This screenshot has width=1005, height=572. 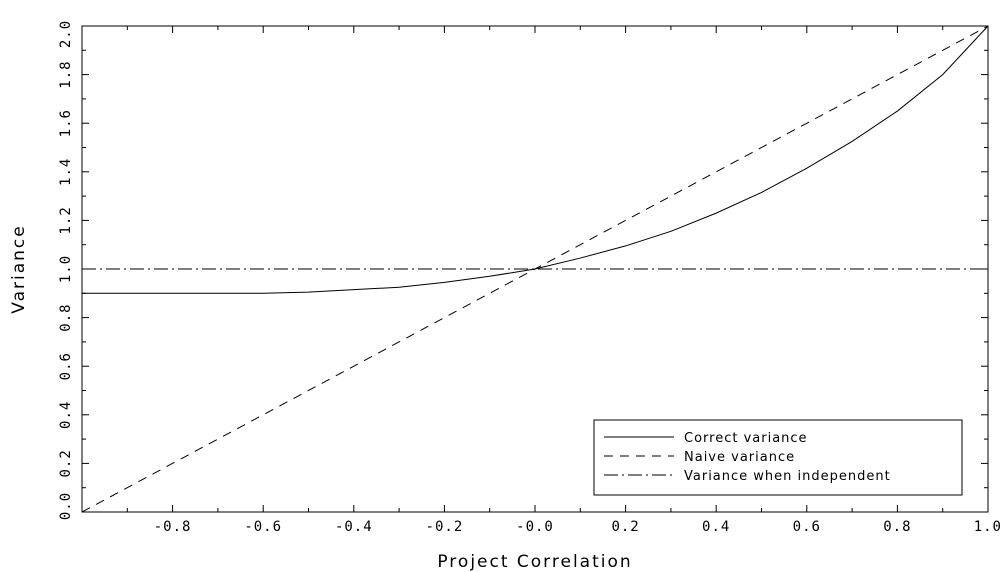 What do you see at coordinates (534, 562) in the screenshot?
I see `x-axis-title: Project Correlation` at bounding box center [534, 562].